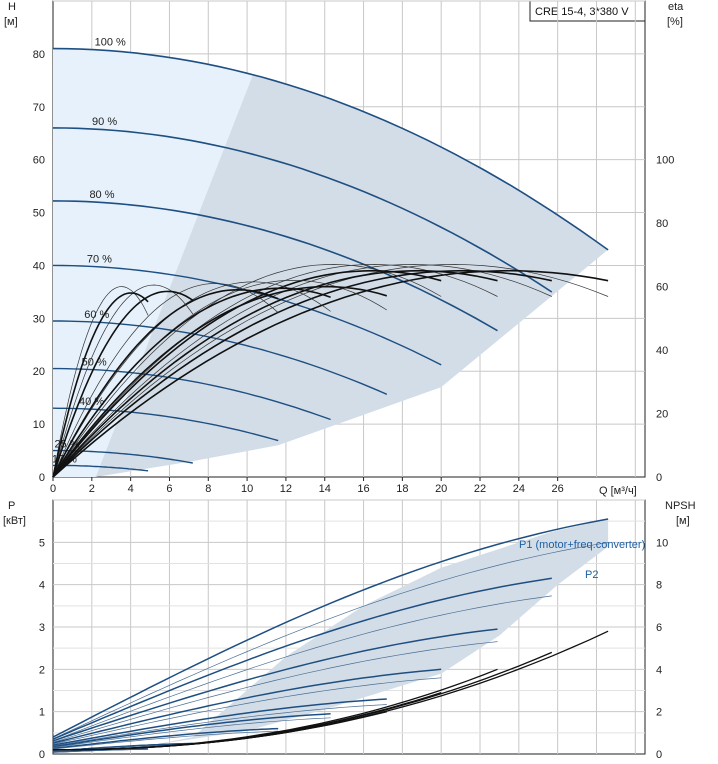  What do you see at coordinates (558, 489) in the screenshot?
I see `x-tick-label: 26` at bounding box center [558, 489].